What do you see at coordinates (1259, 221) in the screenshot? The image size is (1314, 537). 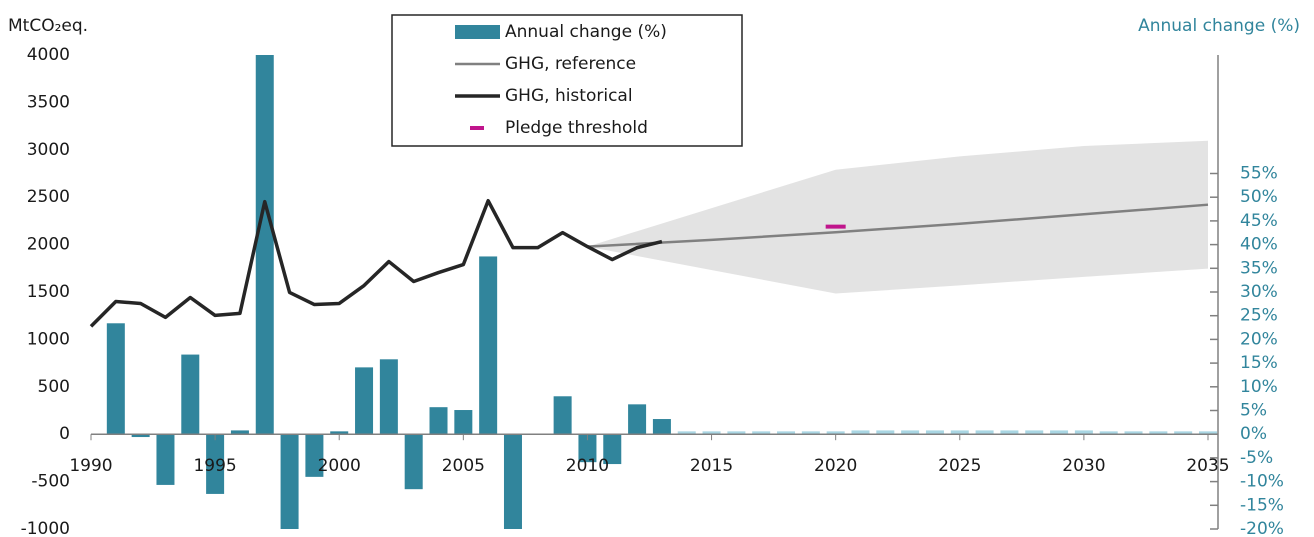 I see `y2-tick-label: 45%` at bounding box center [1259, 221].